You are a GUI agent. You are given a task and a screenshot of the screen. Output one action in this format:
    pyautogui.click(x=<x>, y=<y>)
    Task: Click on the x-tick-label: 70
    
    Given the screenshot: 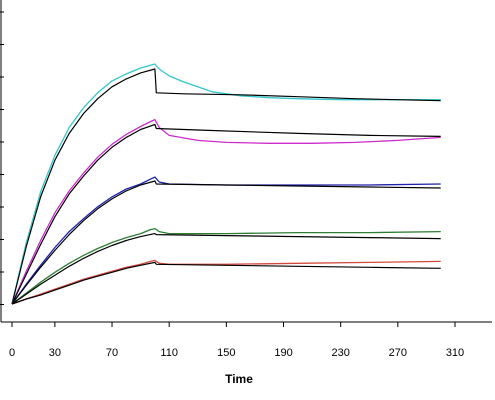 What is the action you would take?
    pyautogui.click(x=112, y=353)
    